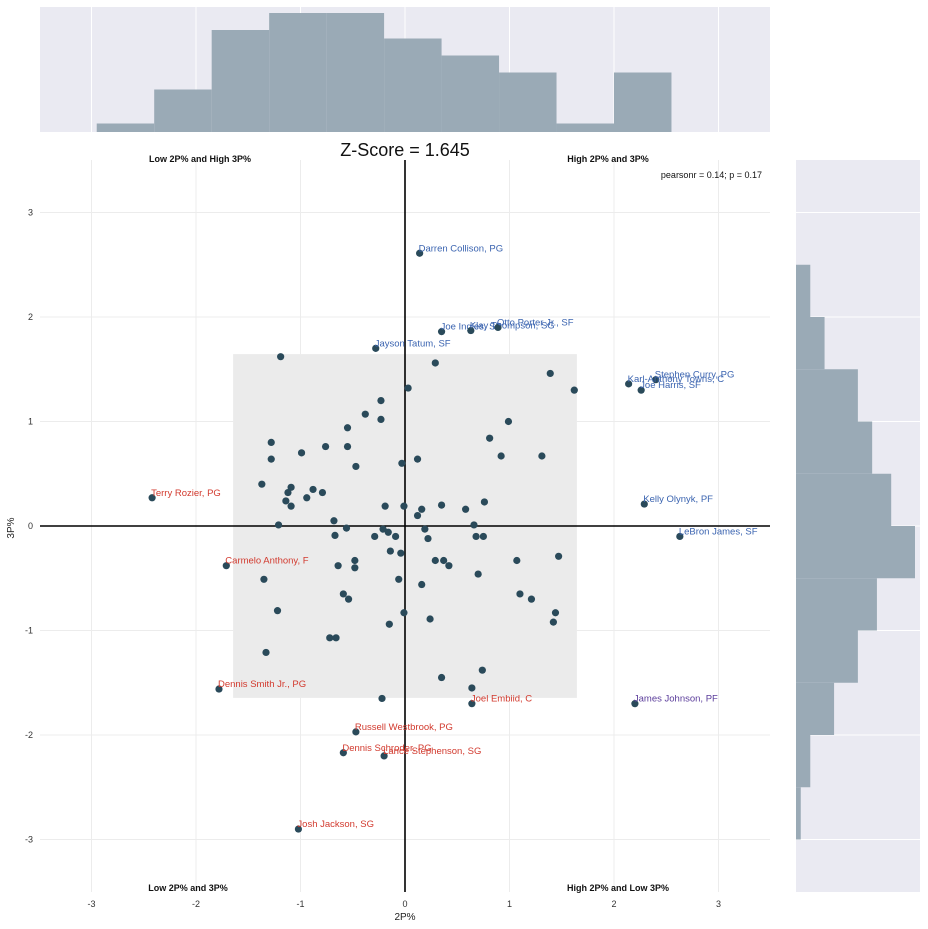 Image resolution: width=928 pixels, height=929 pixels. Describe the element at coordinates (262, 684) in the screenshot. I see `player-label: Dennis Smith Jr., PG` at that location.